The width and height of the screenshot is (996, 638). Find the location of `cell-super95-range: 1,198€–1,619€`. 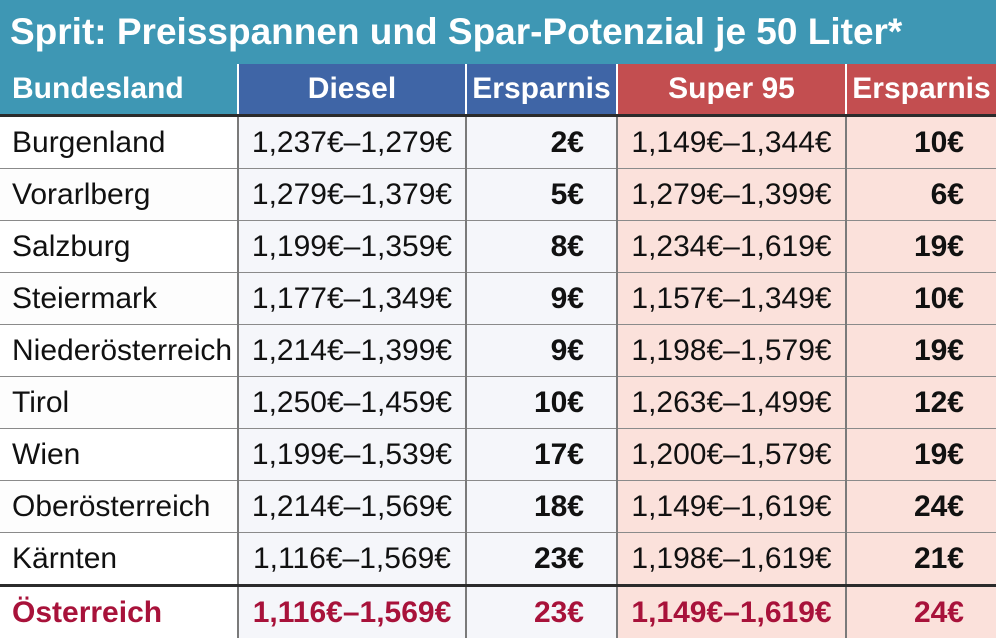

cell-super95-range: 1,198€–1,619€ is located at coordinates (731, 559).